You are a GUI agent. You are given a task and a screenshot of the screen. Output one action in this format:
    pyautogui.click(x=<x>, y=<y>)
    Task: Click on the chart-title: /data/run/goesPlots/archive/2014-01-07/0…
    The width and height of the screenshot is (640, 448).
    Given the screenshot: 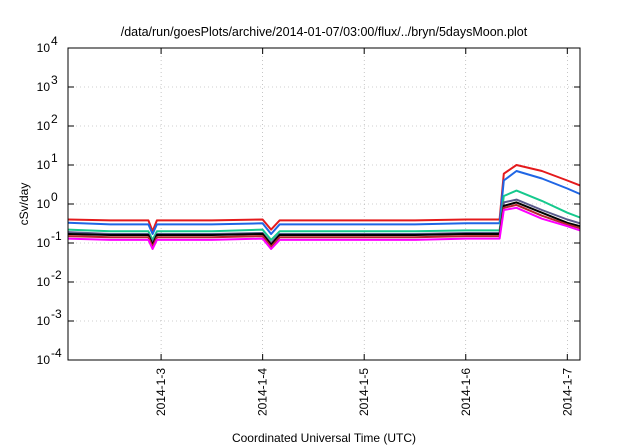 What is the action you would take?
    pyautogui.click(x=324, y=32)
    